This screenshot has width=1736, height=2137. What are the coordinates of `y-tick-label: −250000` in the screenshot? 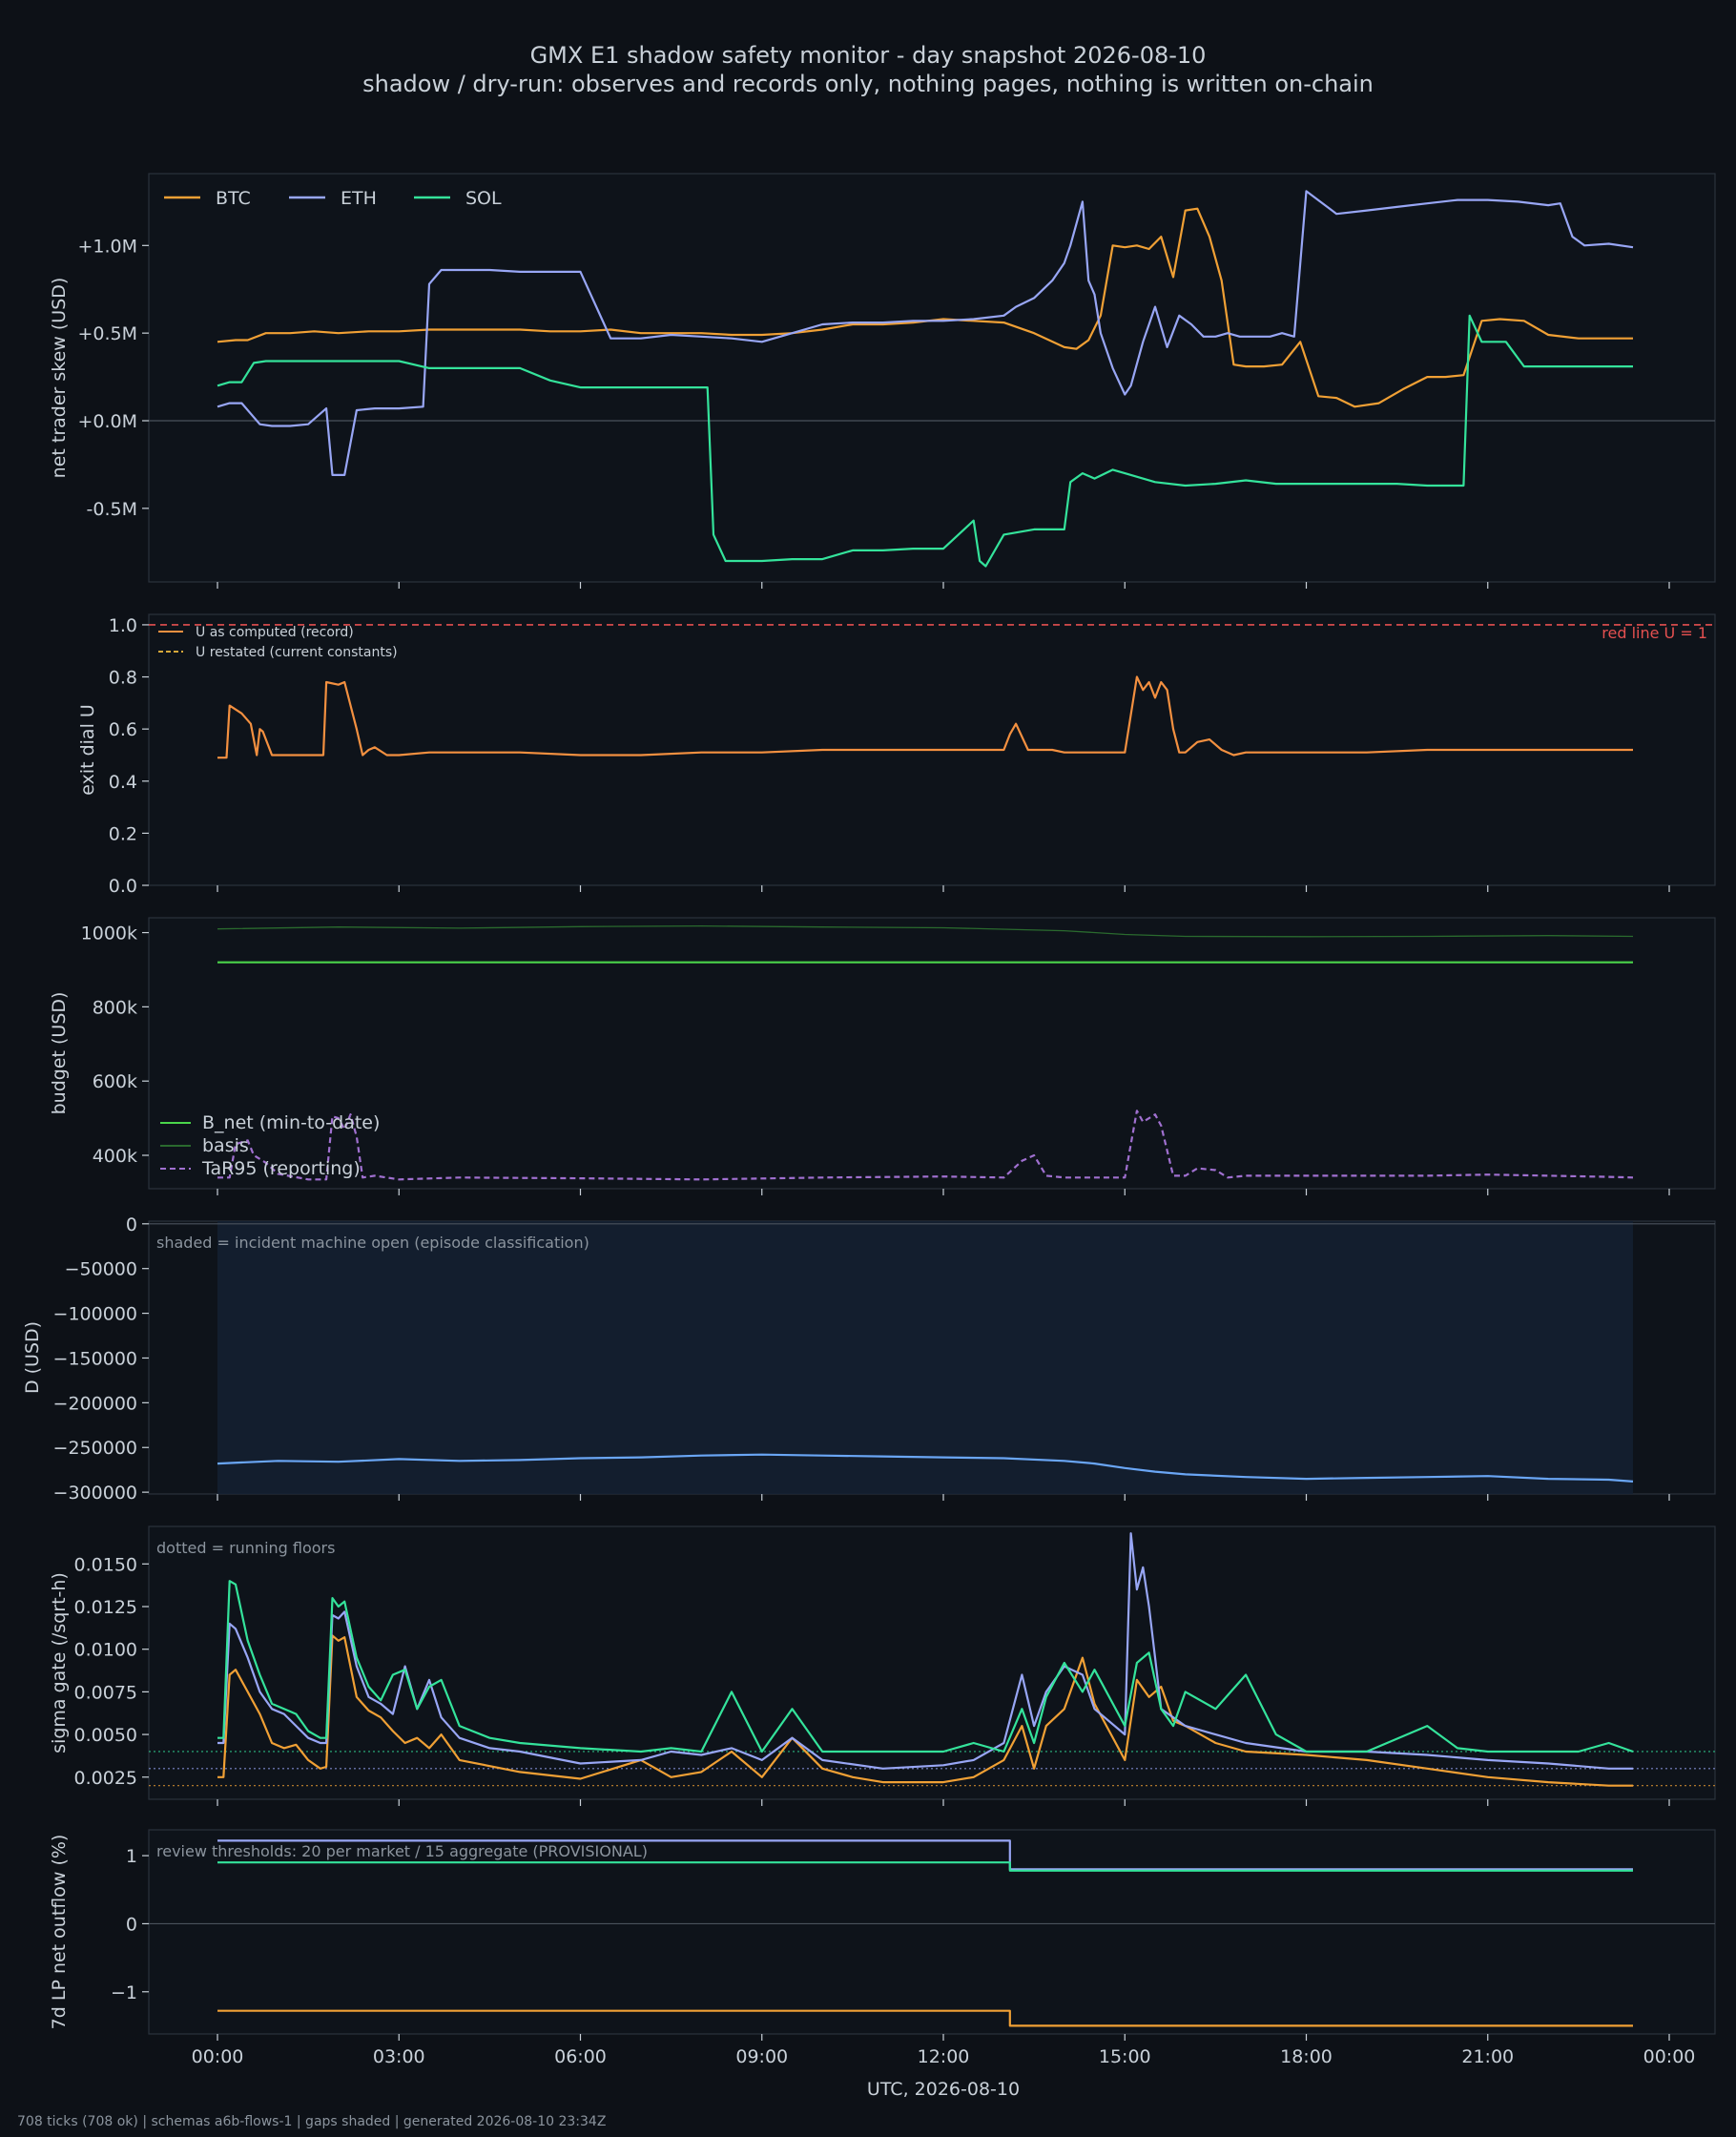 It's located at (95, 1448).